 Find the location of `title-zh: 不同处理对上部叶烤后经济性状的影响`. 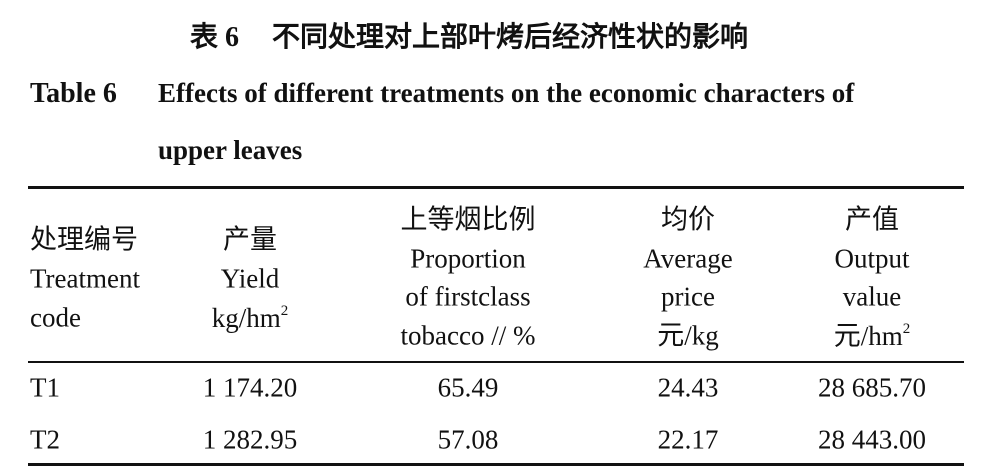

title-zh: 不同处理对上部叶烤后经济性状的影响 is located at coordinates (510, 37).